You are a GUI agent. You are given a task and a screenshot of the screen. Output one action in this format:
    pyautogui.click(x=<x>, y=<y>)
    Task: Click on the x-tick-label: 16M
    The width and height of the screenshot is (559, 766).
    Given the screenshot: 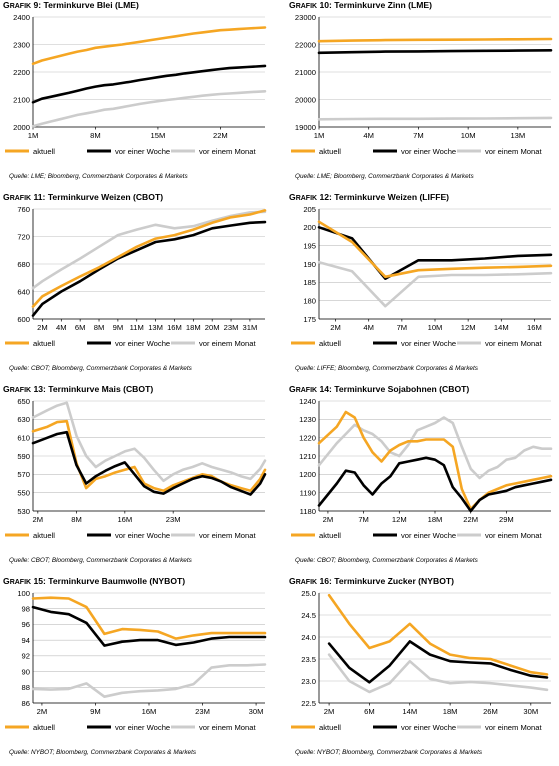 What is the action you would take?
    pyautogui.click(x=534, y=327)
    